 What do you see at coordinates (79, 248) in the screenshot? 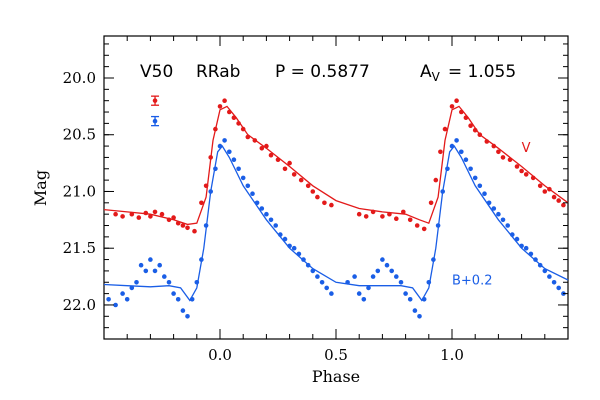
I see `y-tick-label: 21.5` at bounding box center [79, 248].